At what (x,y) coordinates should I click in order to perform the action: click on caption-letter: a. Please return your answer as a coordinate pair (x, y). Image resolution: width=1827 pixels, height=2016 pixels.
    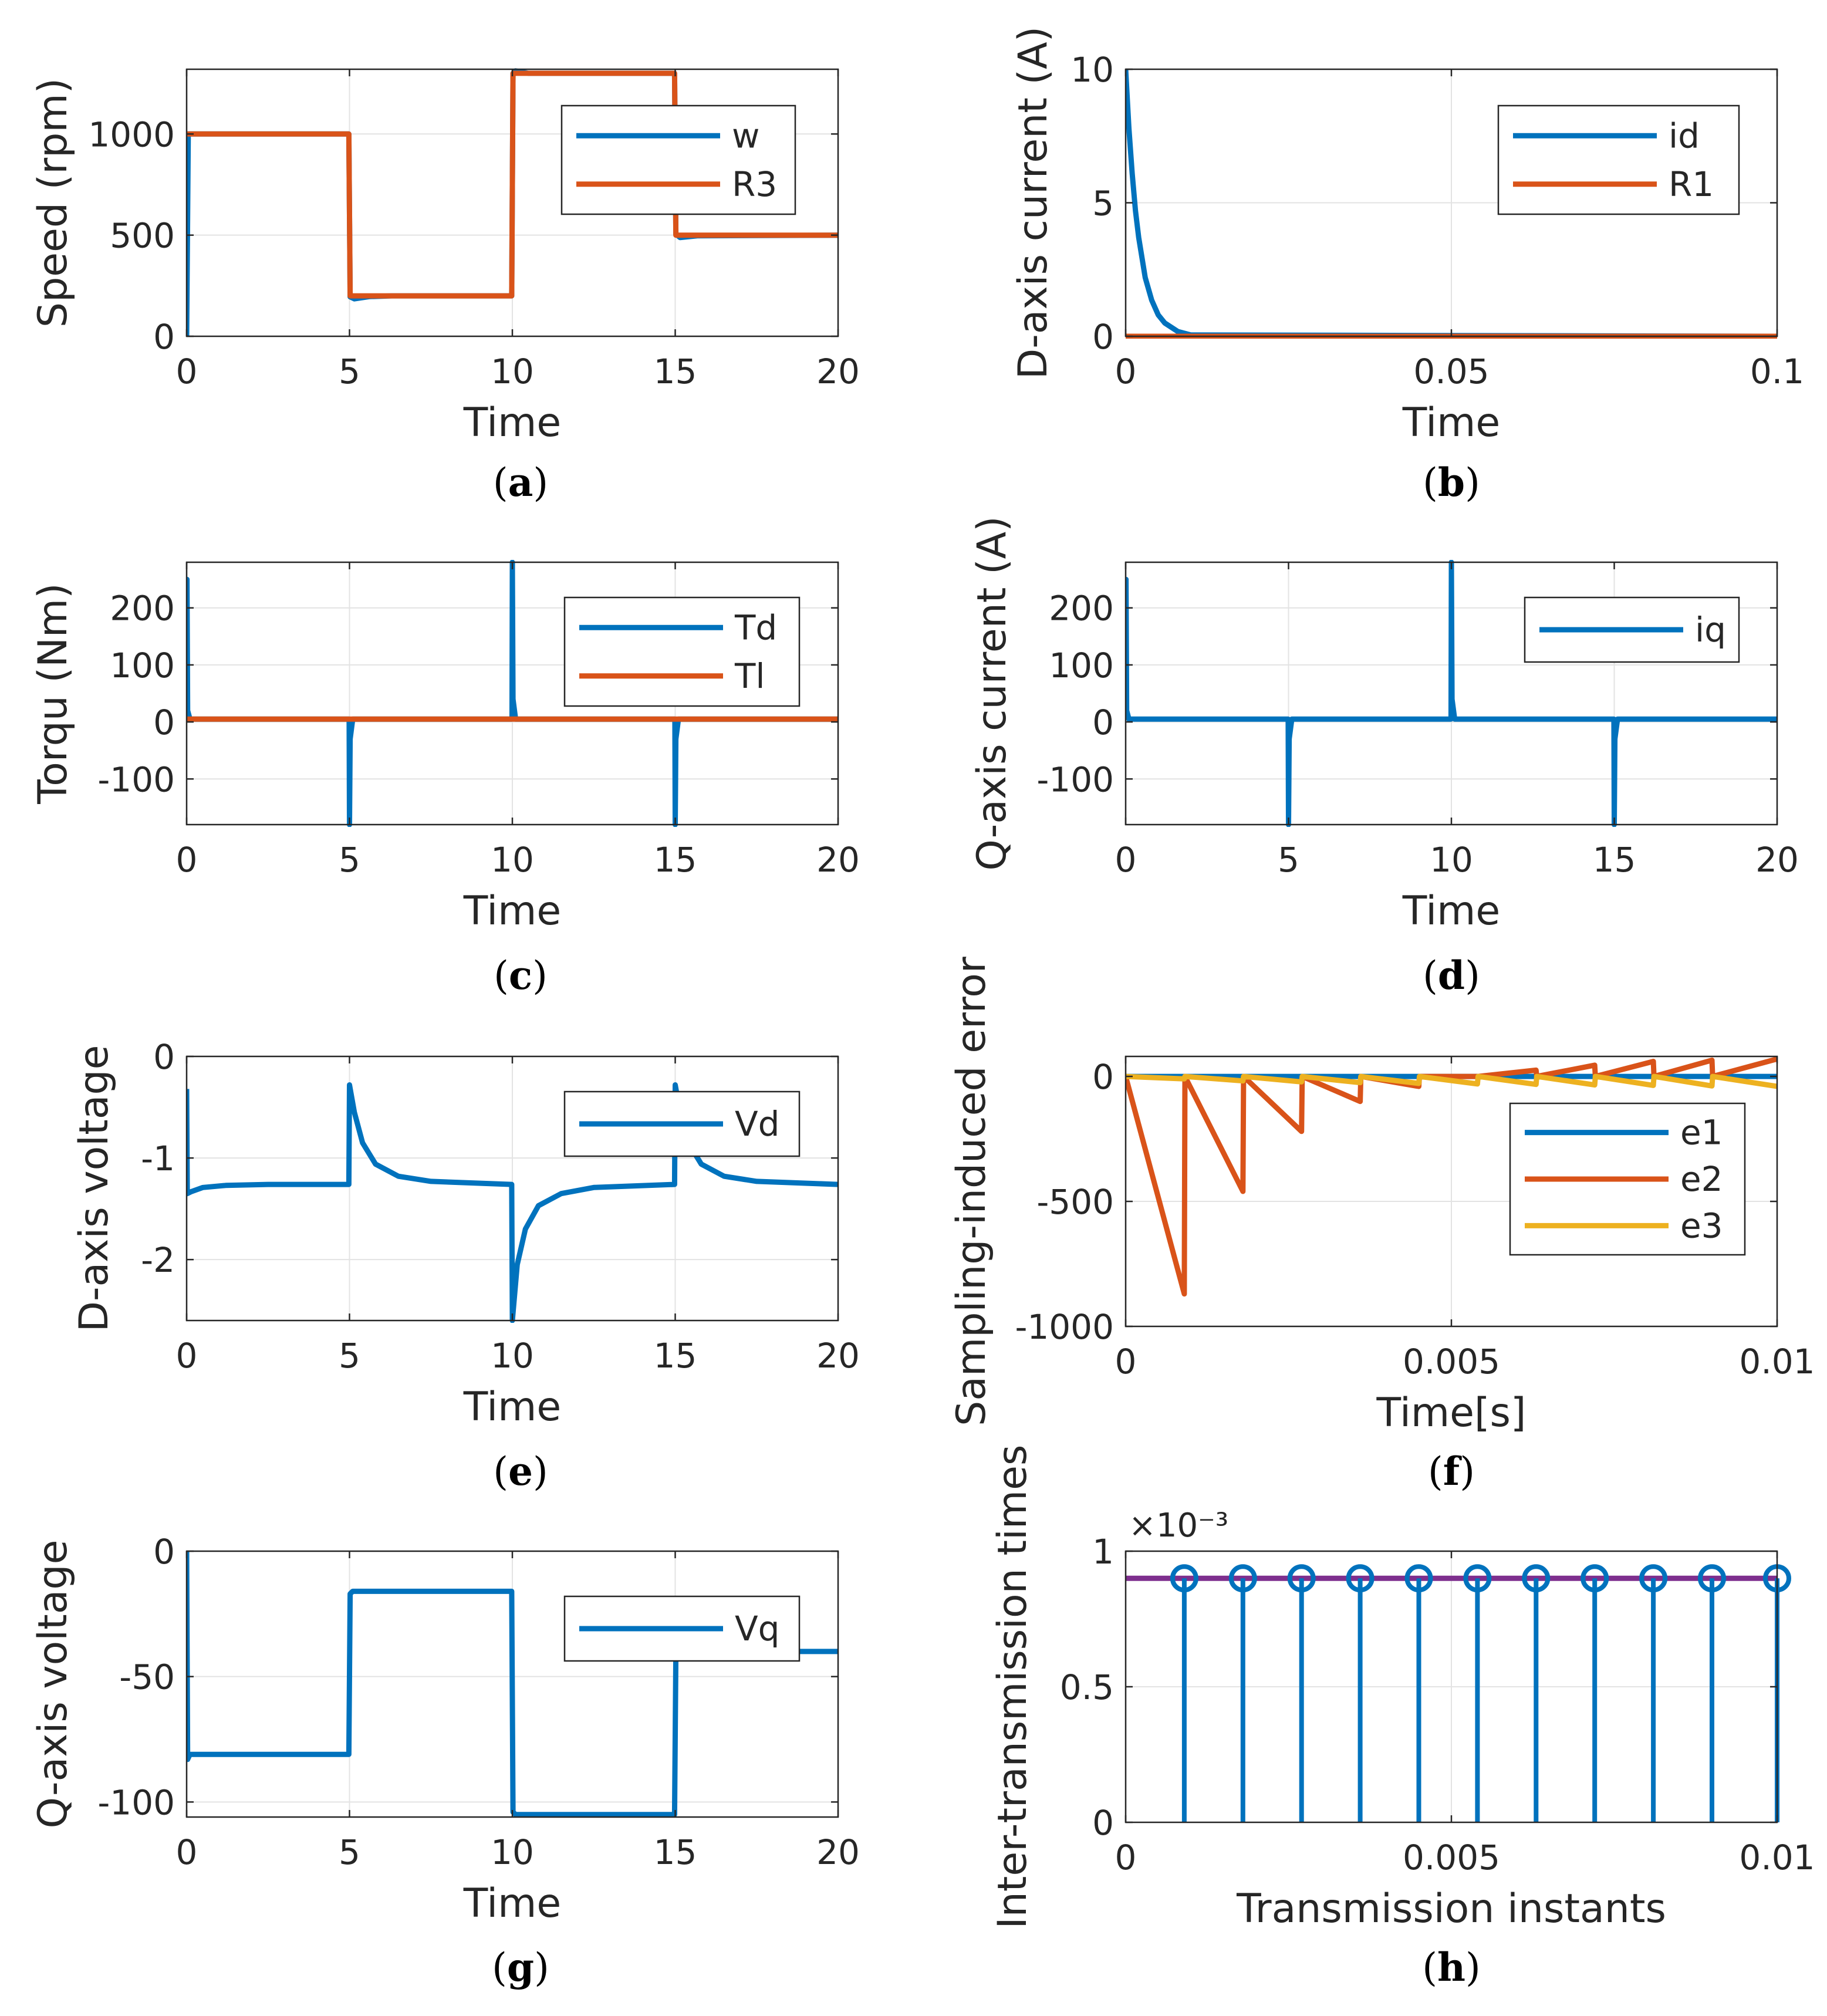
    Looking at the image, I should click on (520, 482).